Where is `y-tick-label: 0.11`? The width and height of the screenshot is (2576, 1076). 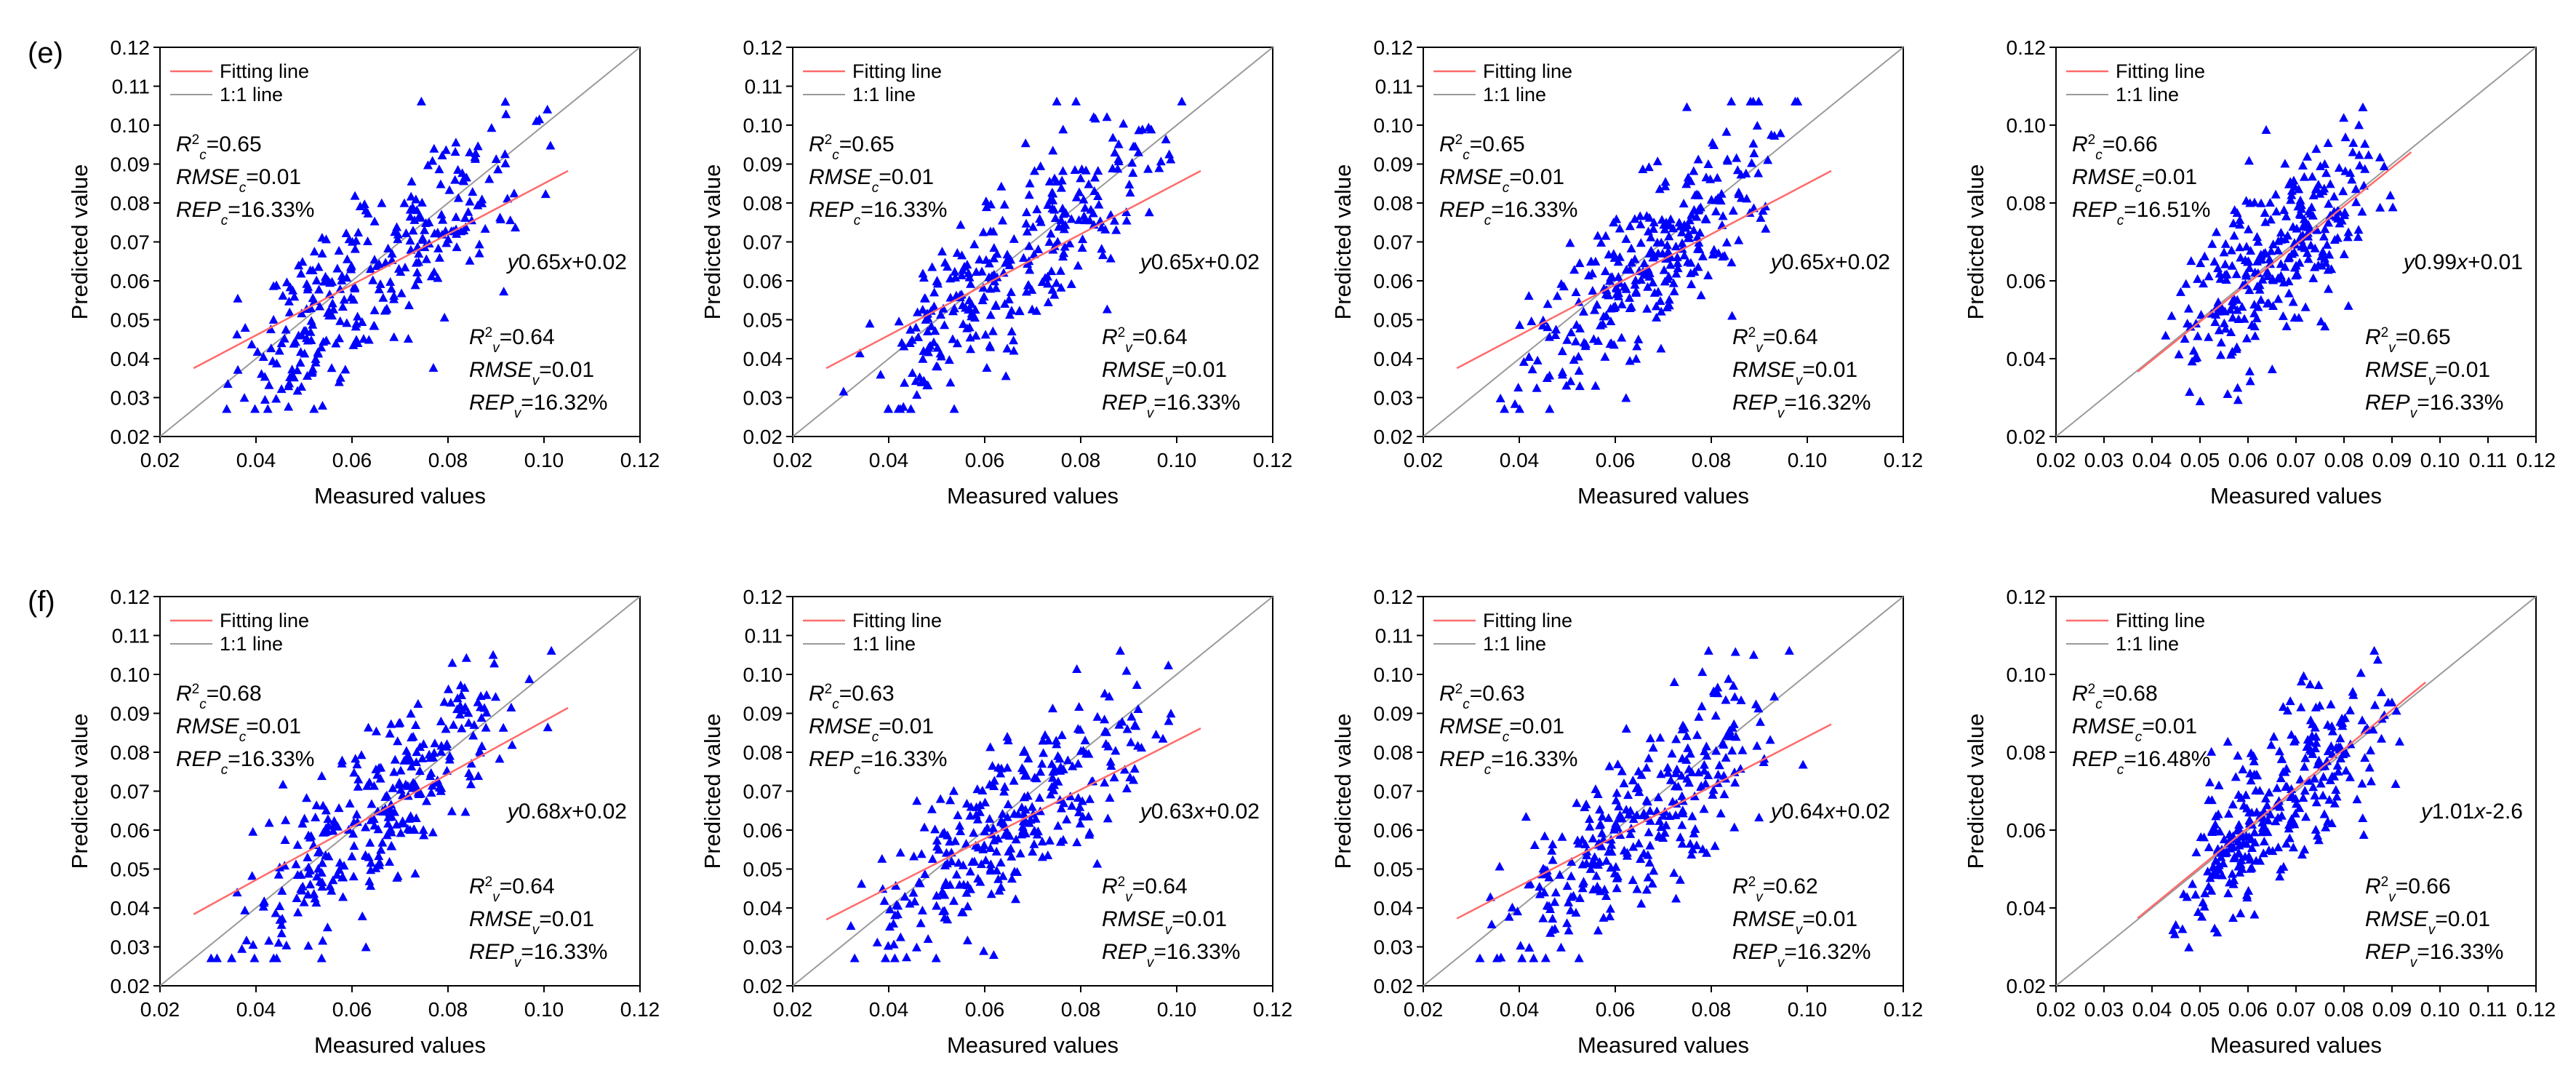 y-tick-label: 0.11 is located at coordinates (1394, 636).